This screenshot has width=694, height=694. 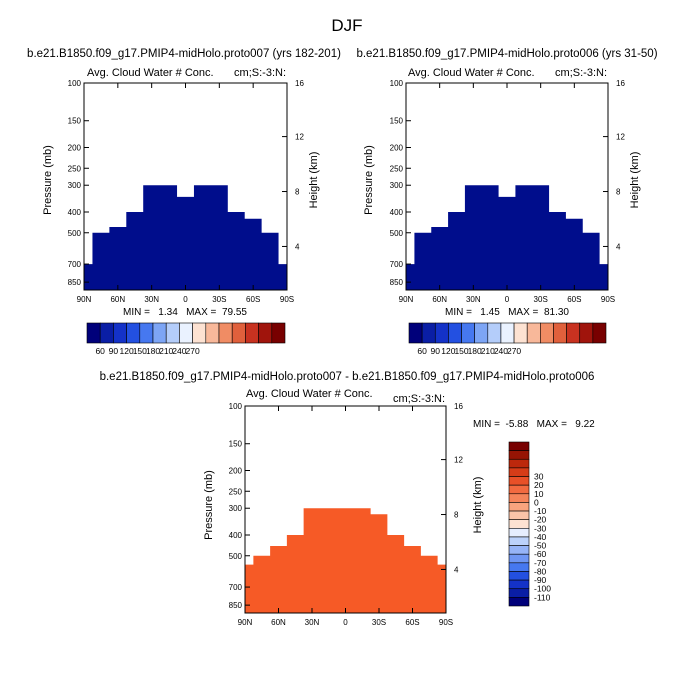 What do you see at coordinates (540, 554) in the screenshot?
I see `colorbar-label: -60` at bounding box center [540, 554].